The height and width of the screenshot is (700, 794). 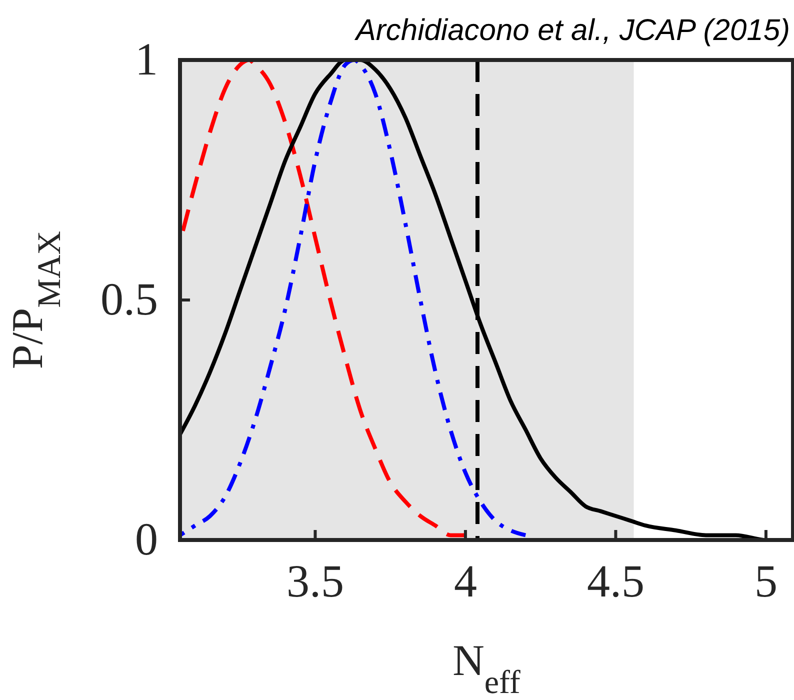 I want to click on x-tick-label: 5, so click(x=766, y=581).